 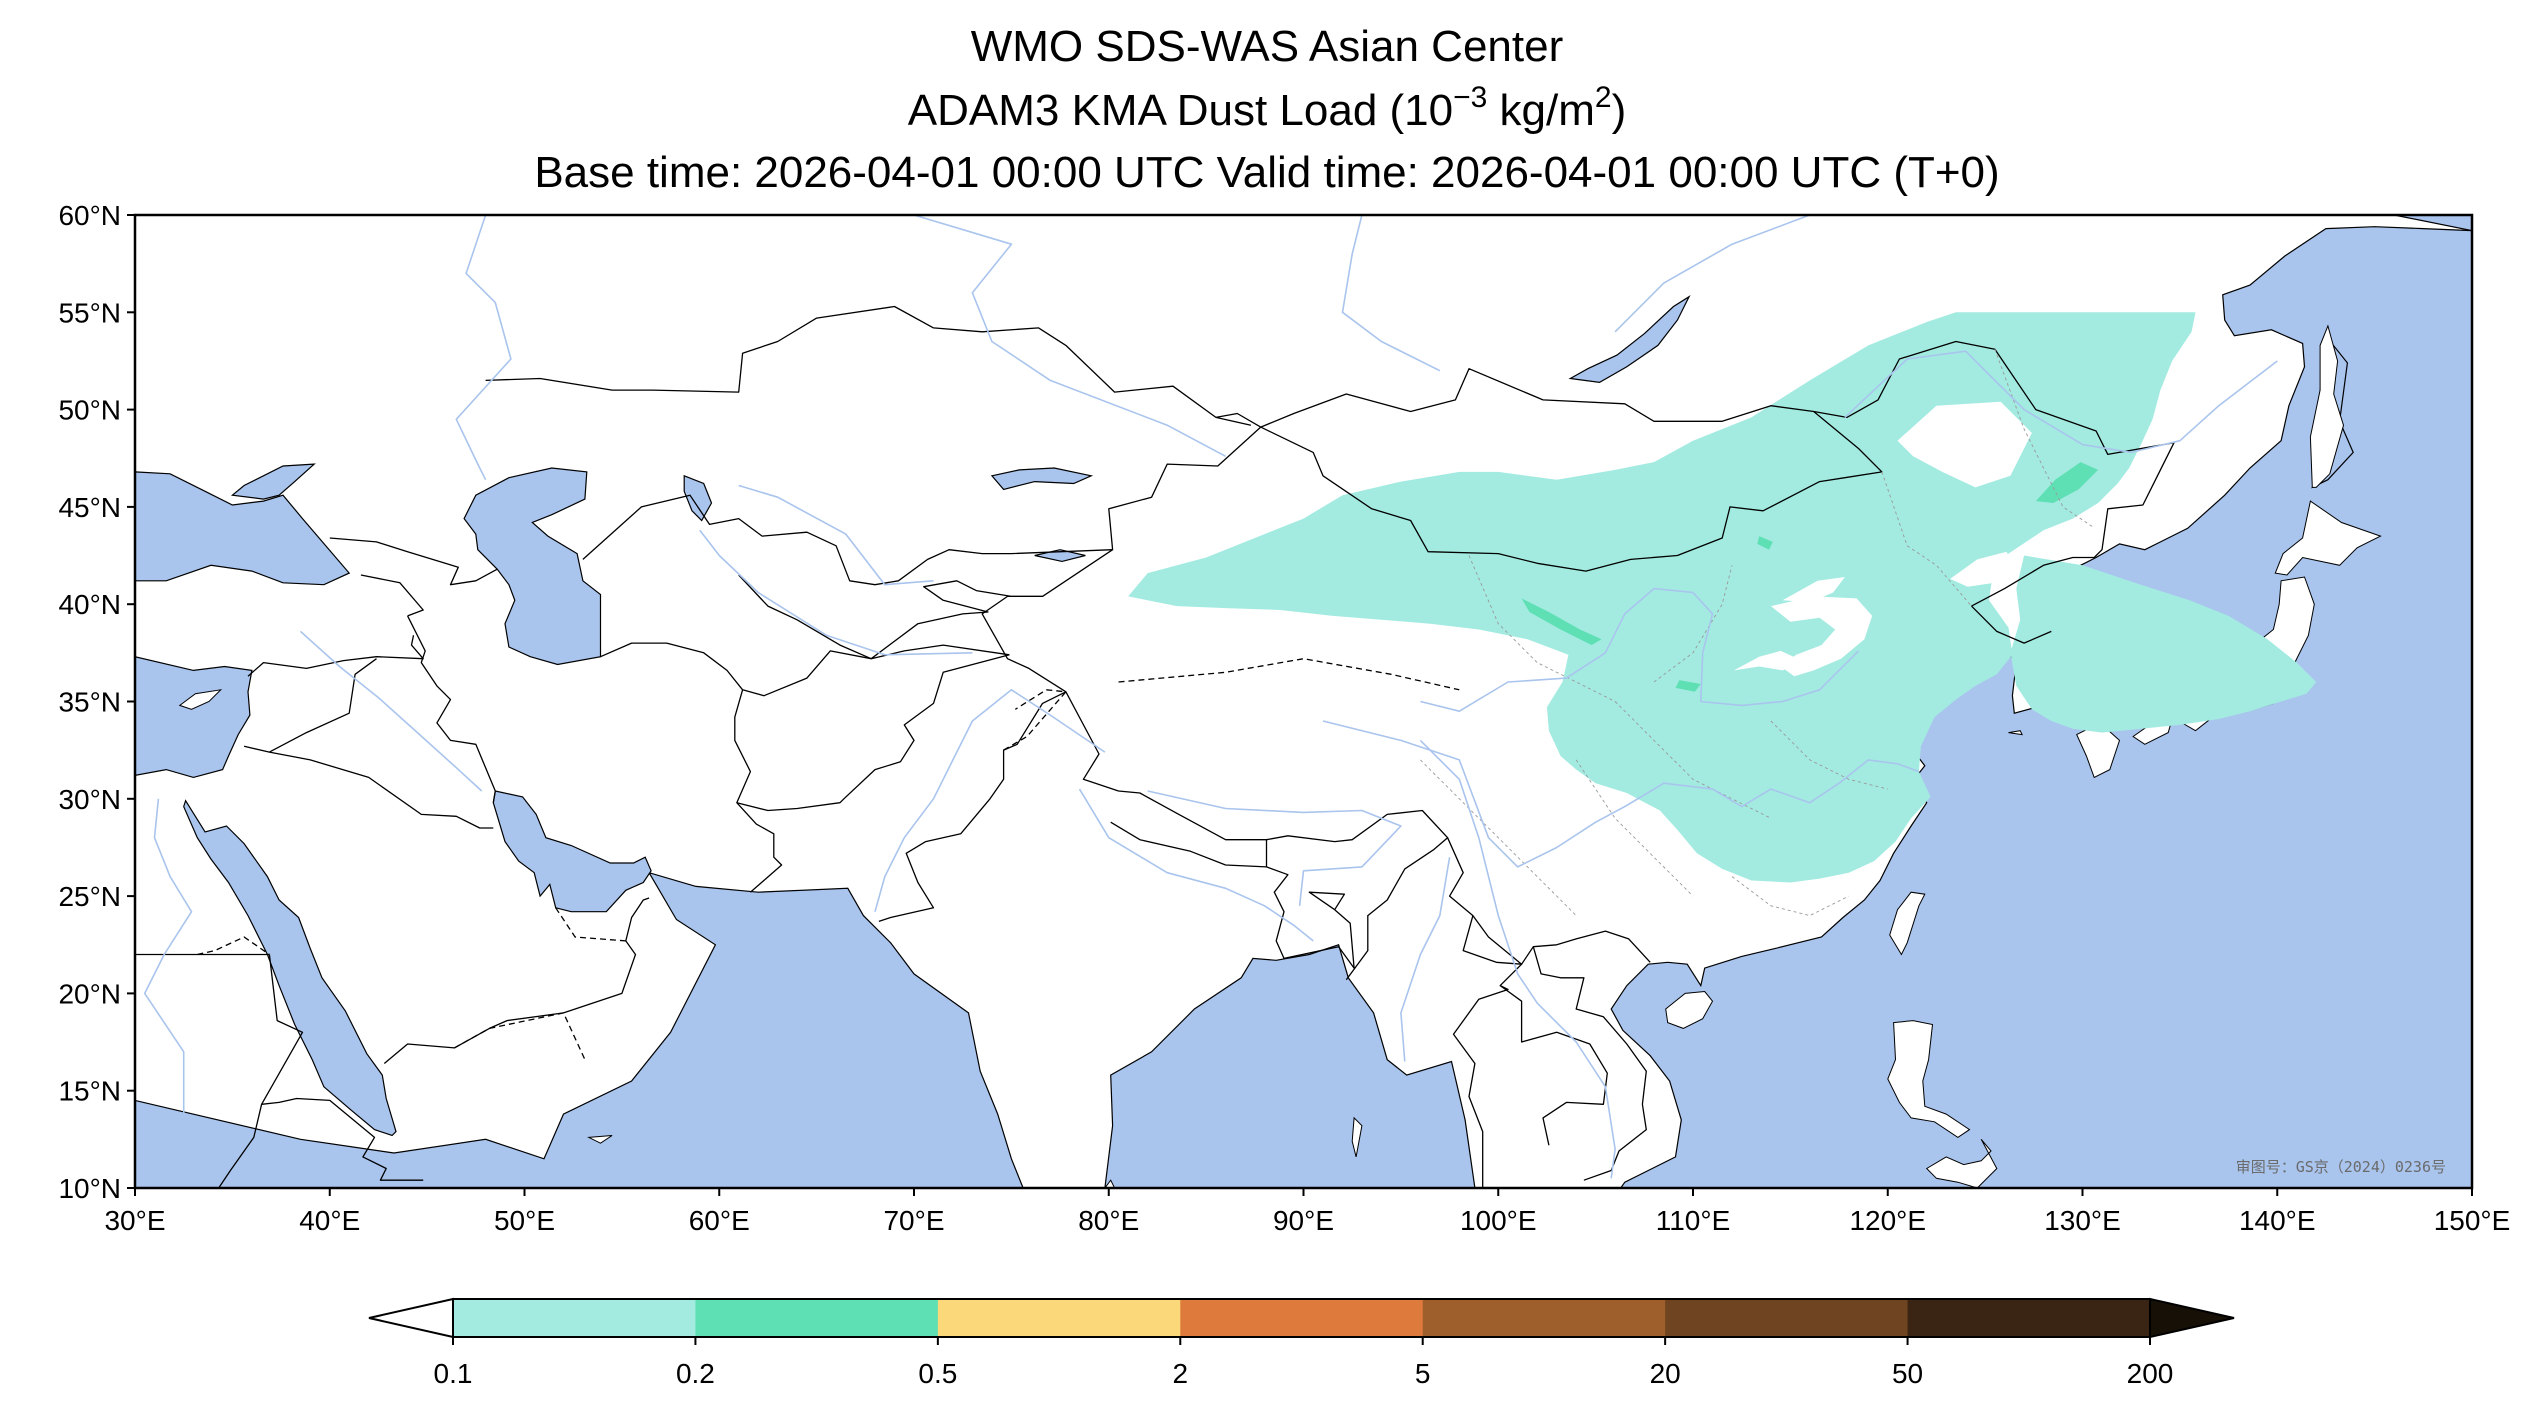 What do you see at coordinates (1301, 1318) in the screenshot?
I see `colorbar-frame` at bounding box center [1301, 1318].